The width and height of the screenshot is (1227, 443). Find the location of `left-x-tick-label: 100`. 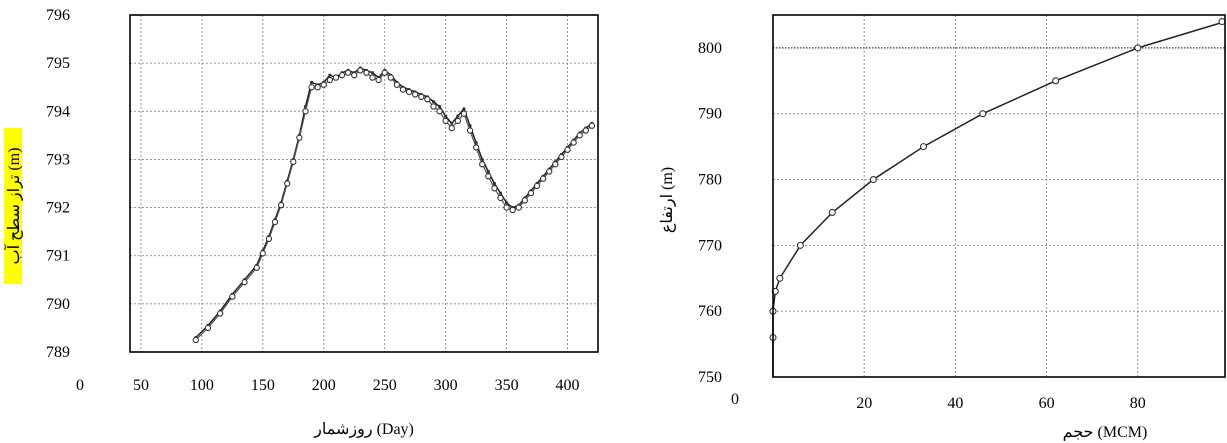

left-x-tick-label: 100 is located at coordinates (202, 385).